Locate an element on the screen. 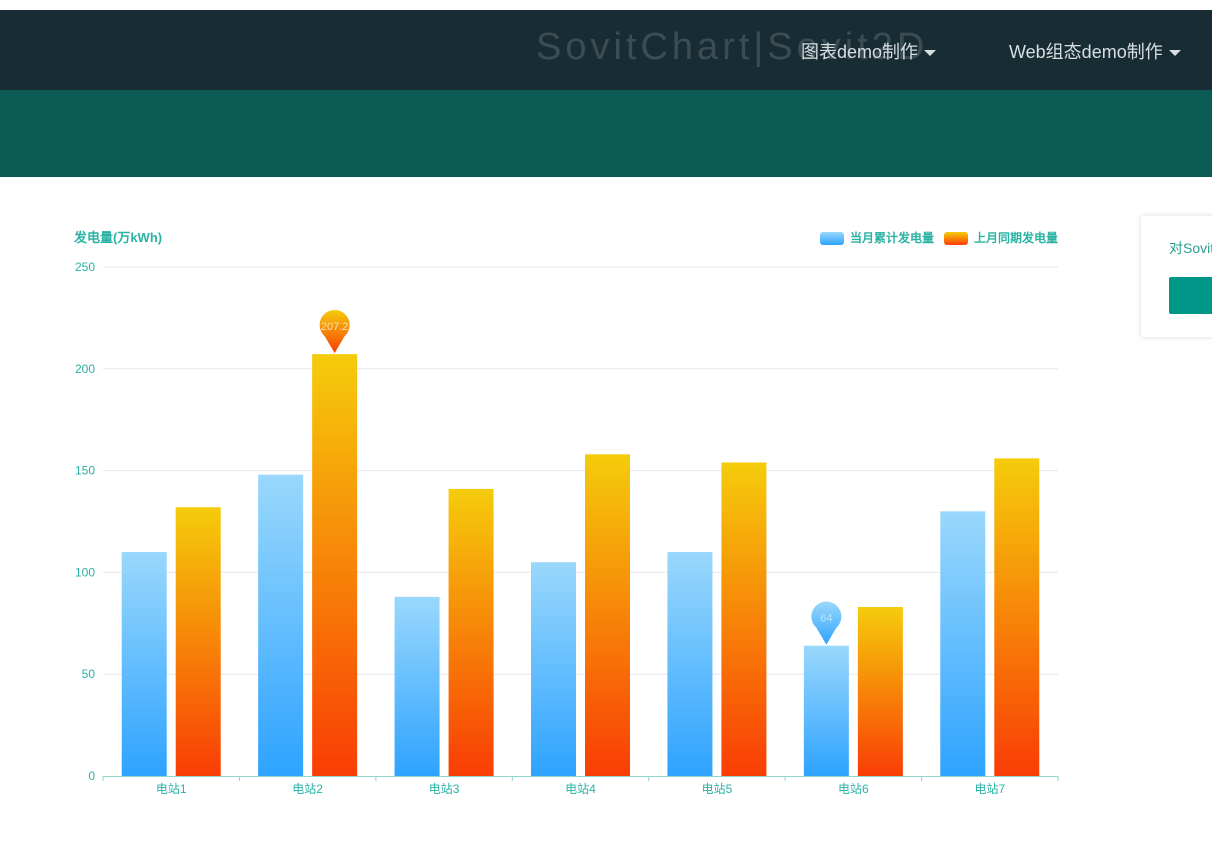  x-tick-label: 电站5 is located at coordinates (717, 789).